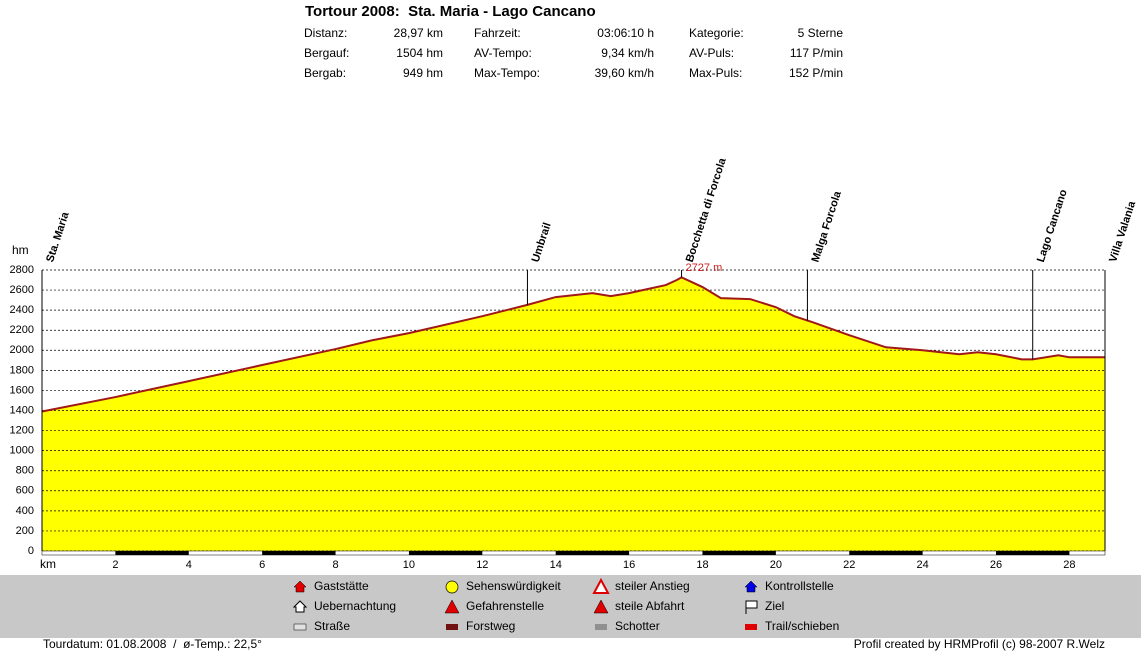  Describe the element at coordinates (355, 606) in the screenshot. I see `legend-label: Uebernachtung` at that location.